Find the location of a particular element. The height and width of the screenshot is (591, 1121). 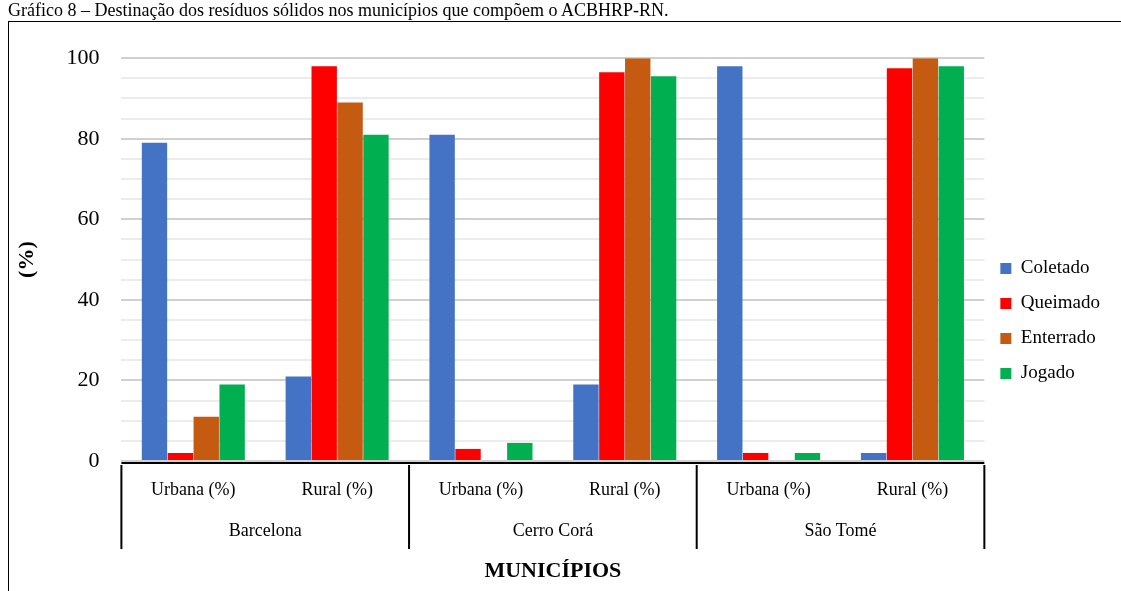

text: Cerro Corá is located at coordinates (553, 529).